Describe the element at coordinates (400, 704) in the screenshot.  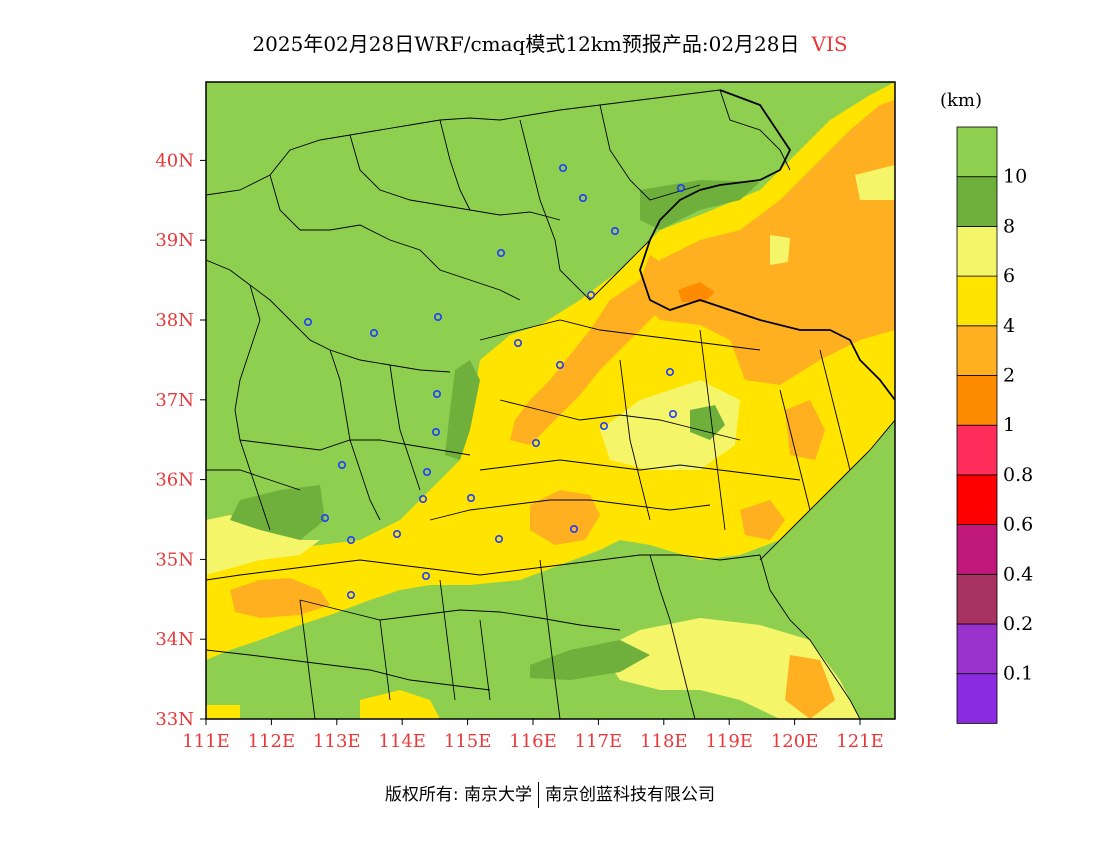
I see `field-yellow-sw` at that location.